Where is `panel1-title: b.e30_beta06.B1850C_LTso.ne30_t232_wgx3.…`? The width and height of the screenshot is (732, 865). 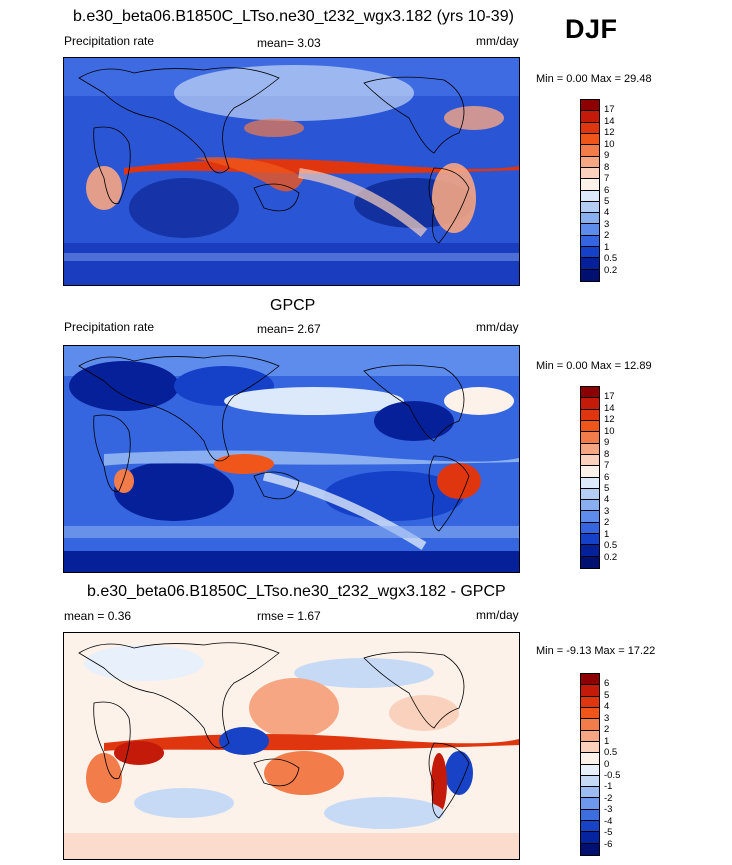
panel1-title: b.e30_beta06.B1850C_LTso.ne30_t232_wgx3.… is located at coordinates (293, 16).